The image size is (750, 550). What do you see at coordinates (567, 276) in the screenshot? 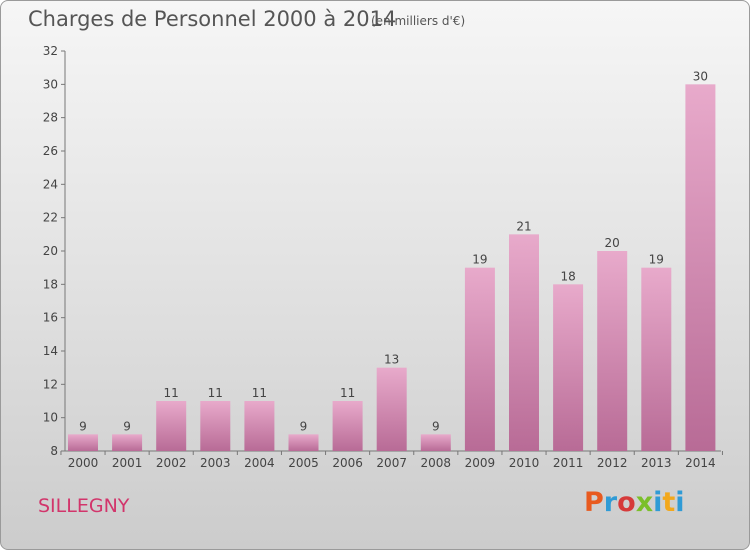
I see `data-label: 18` at bounding box center [567, 276].